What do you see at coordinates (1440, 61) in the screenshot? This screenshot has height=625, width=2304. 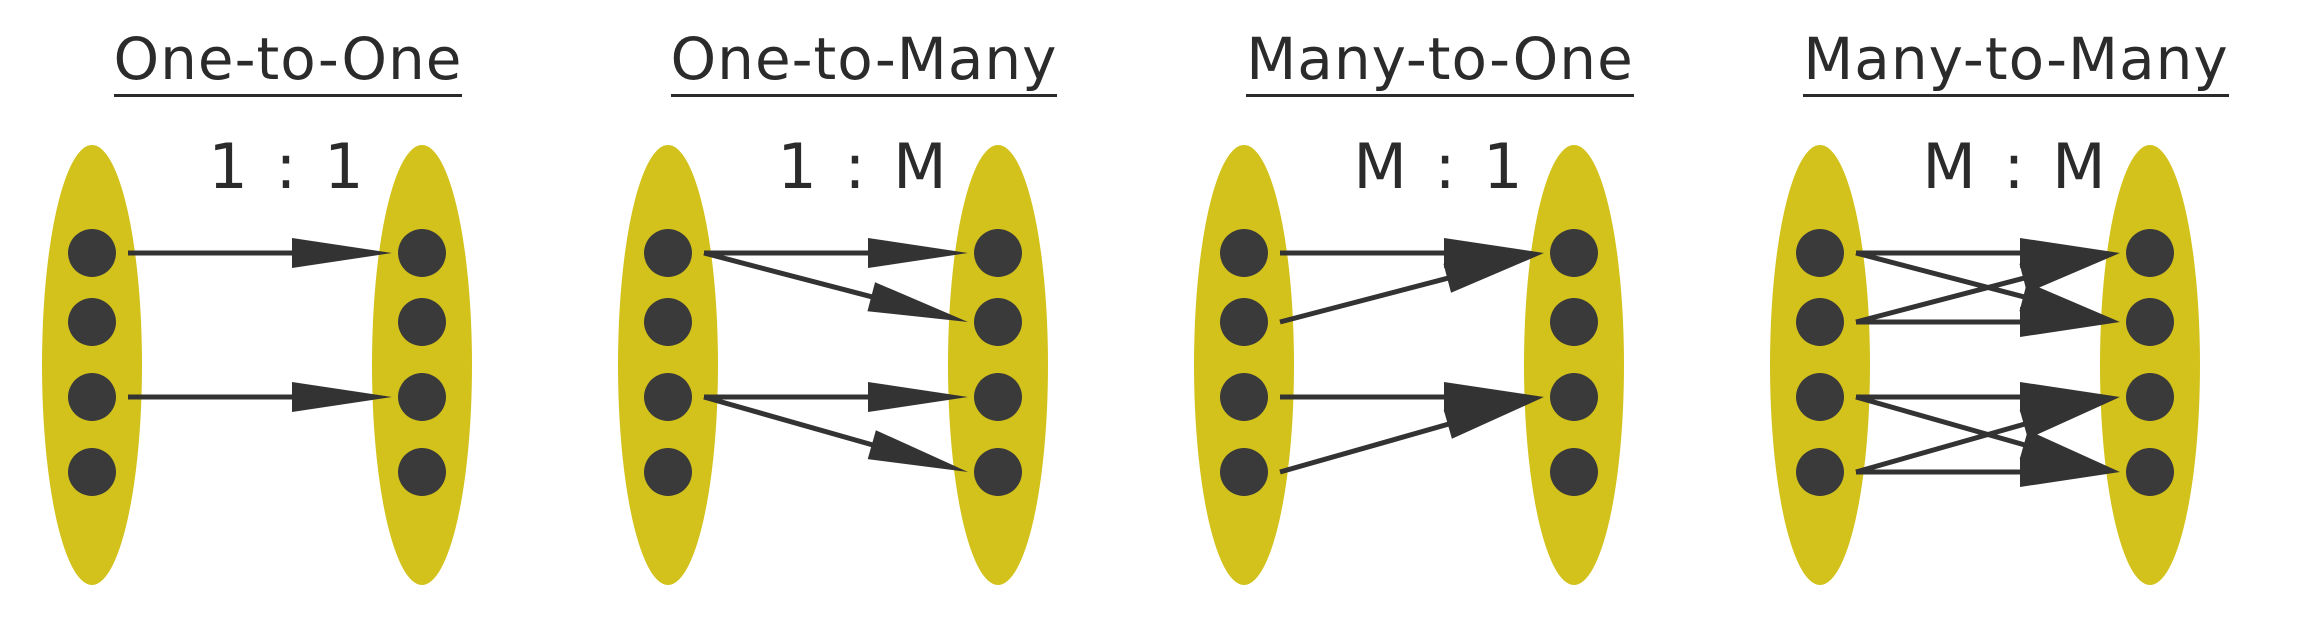 I see `panel-title: Many-to-One` at bounding box center [1440, 61].